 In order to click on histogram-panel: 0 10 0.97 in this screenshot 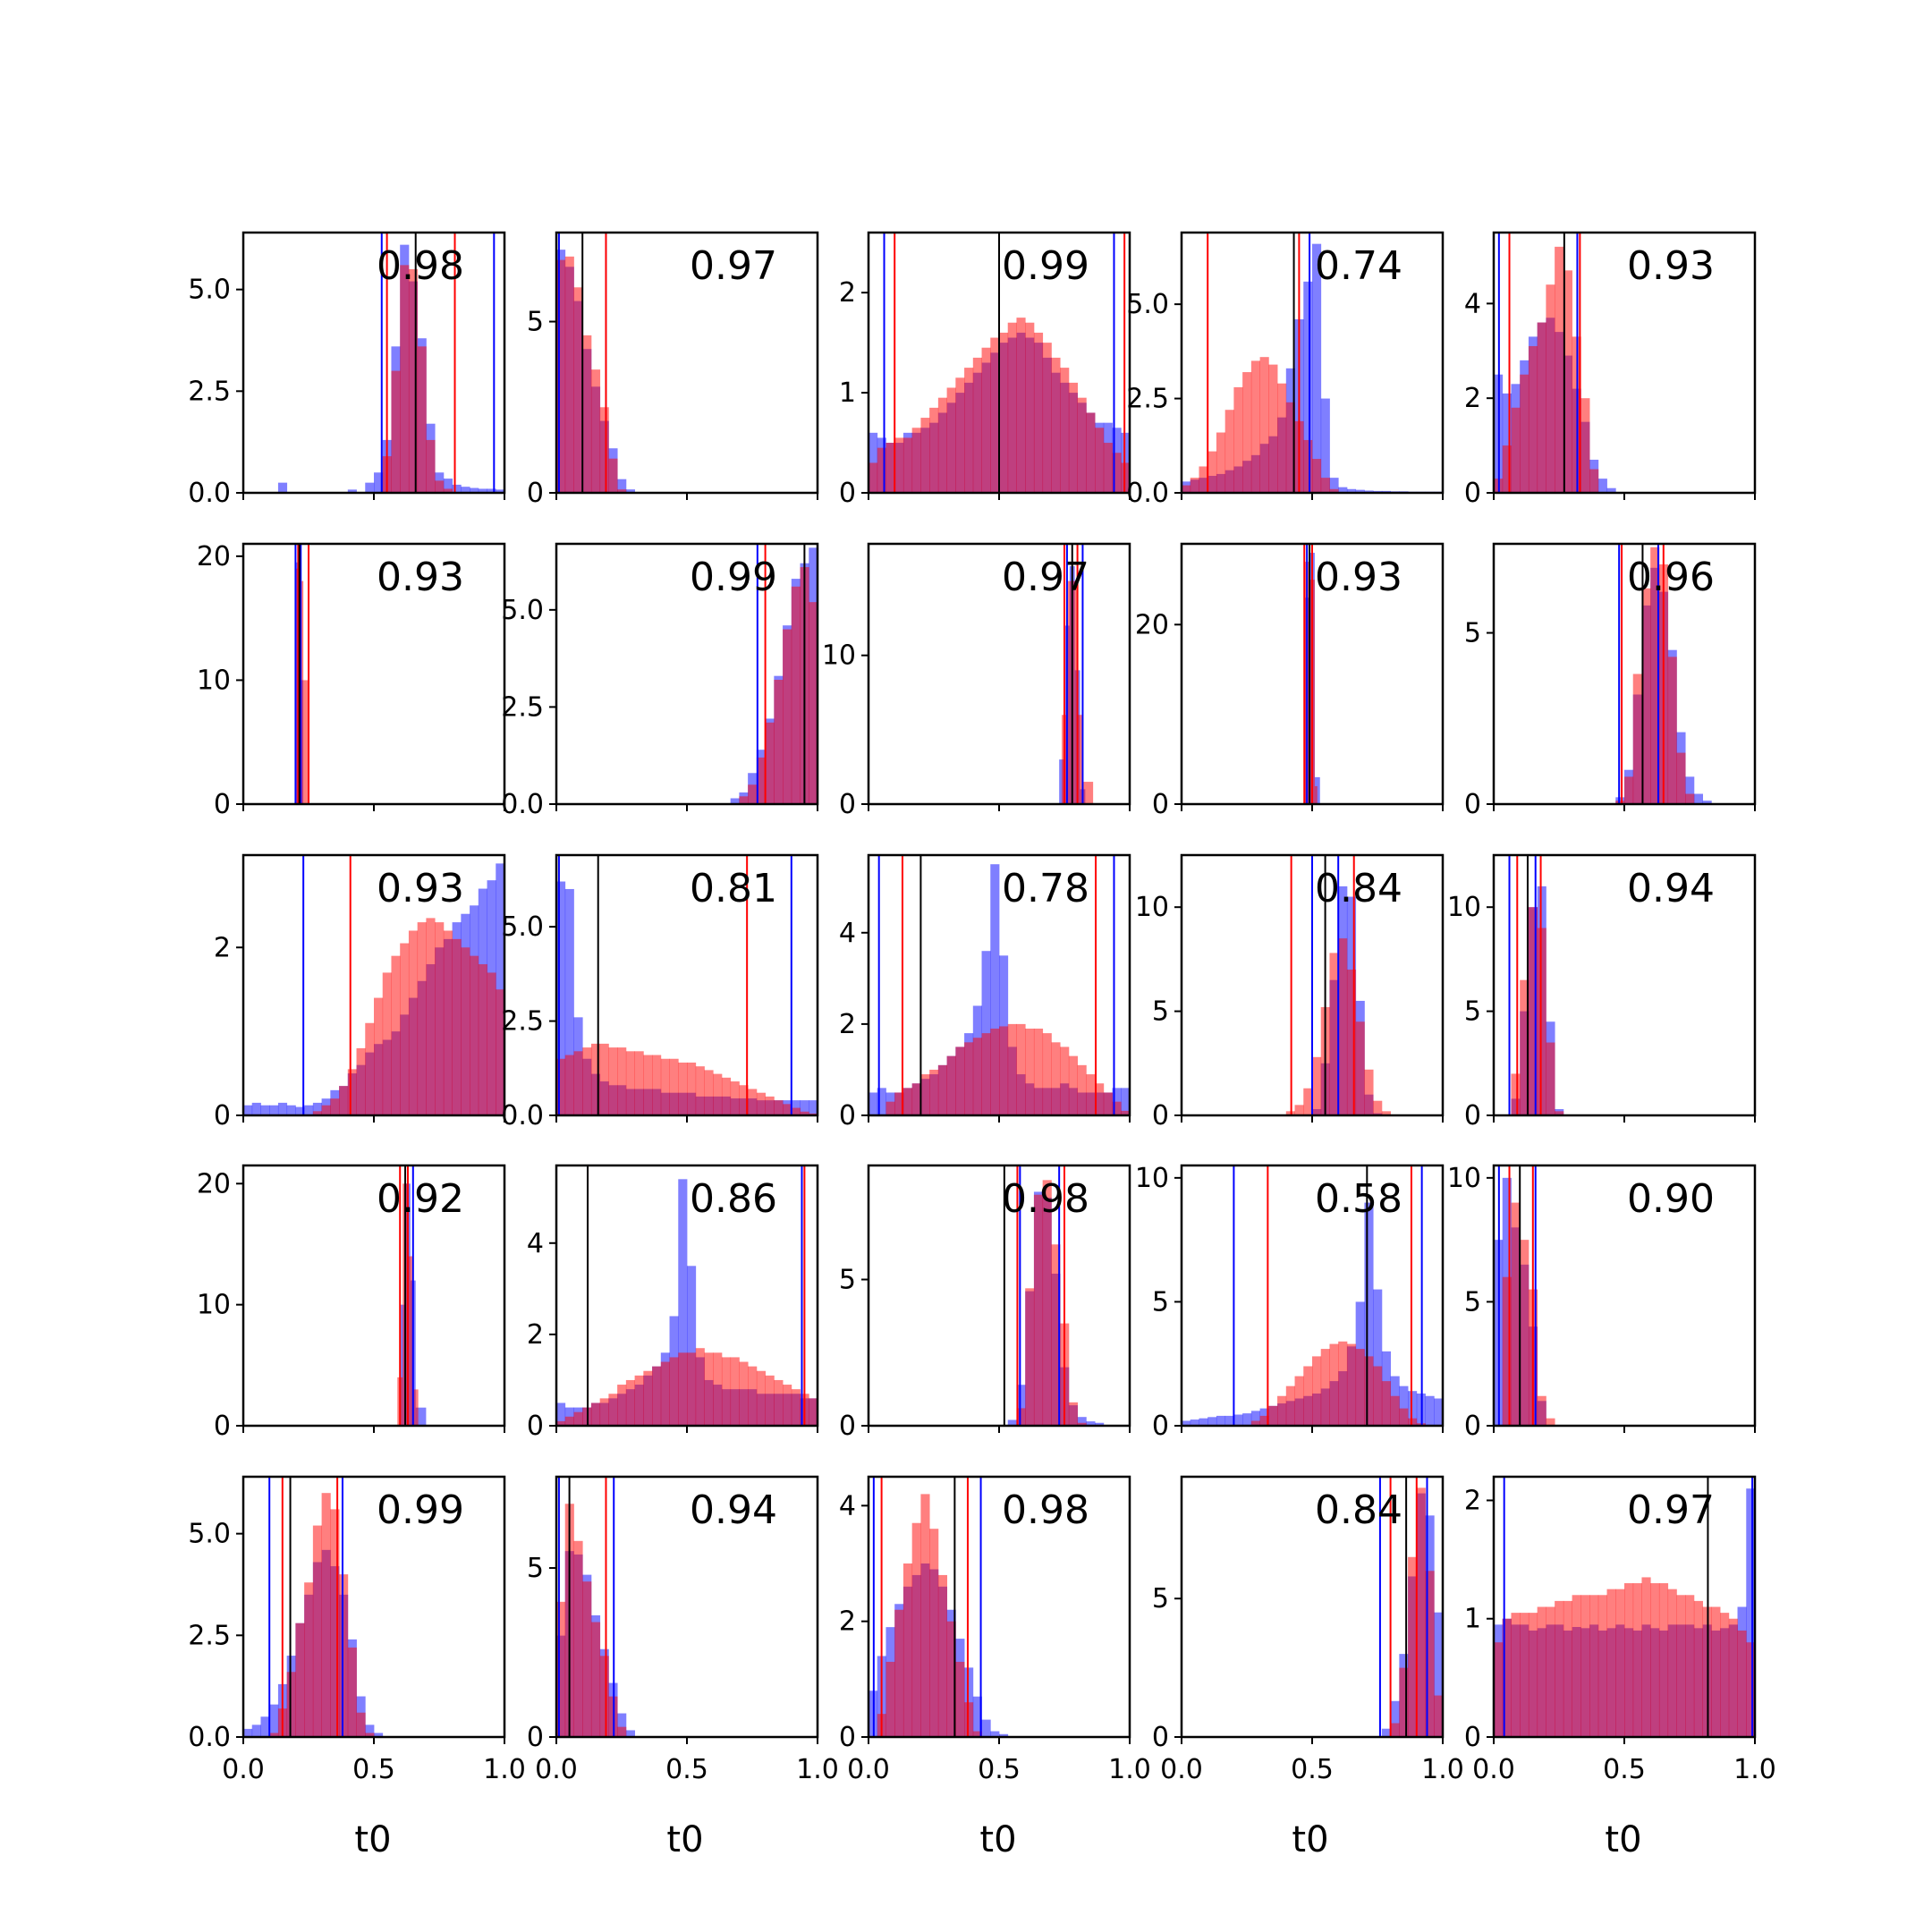, I will do `click(976, 681)`.